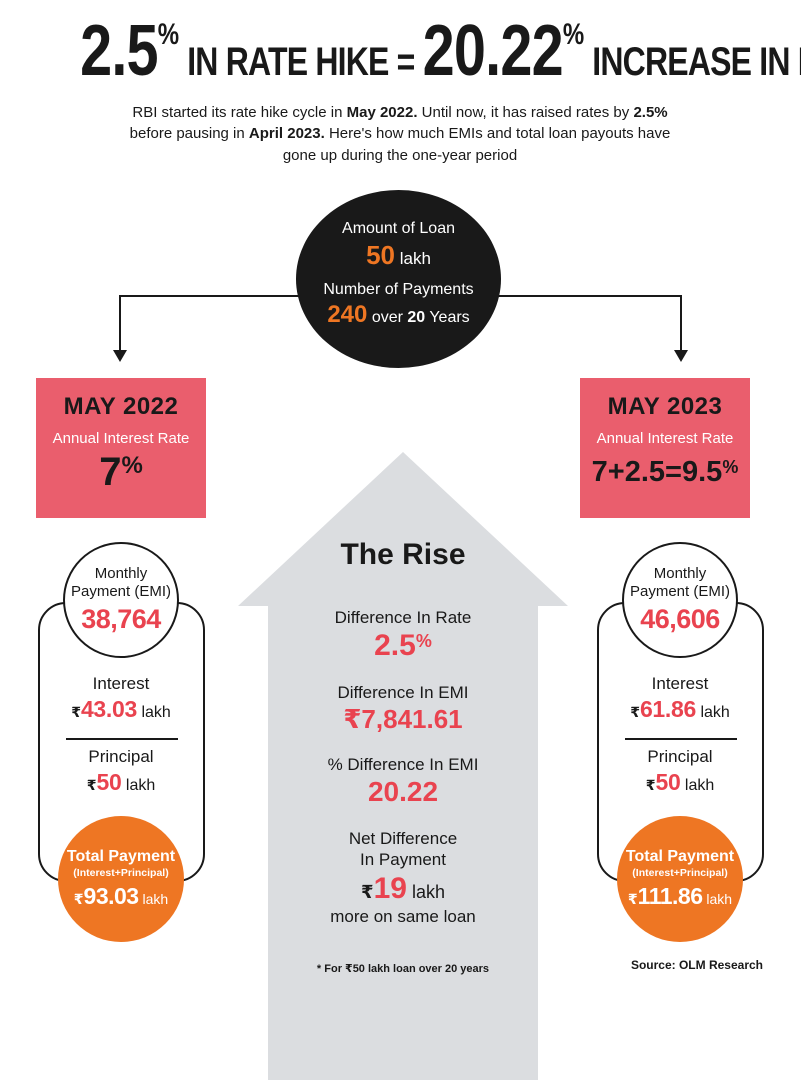 The height and width of the screenshot is (1080, 801). What do you see at coordinates (403, 617) in the screenshot?
I see `diff-rate-label: Difference In Rate` at bounding box center [403, 617].